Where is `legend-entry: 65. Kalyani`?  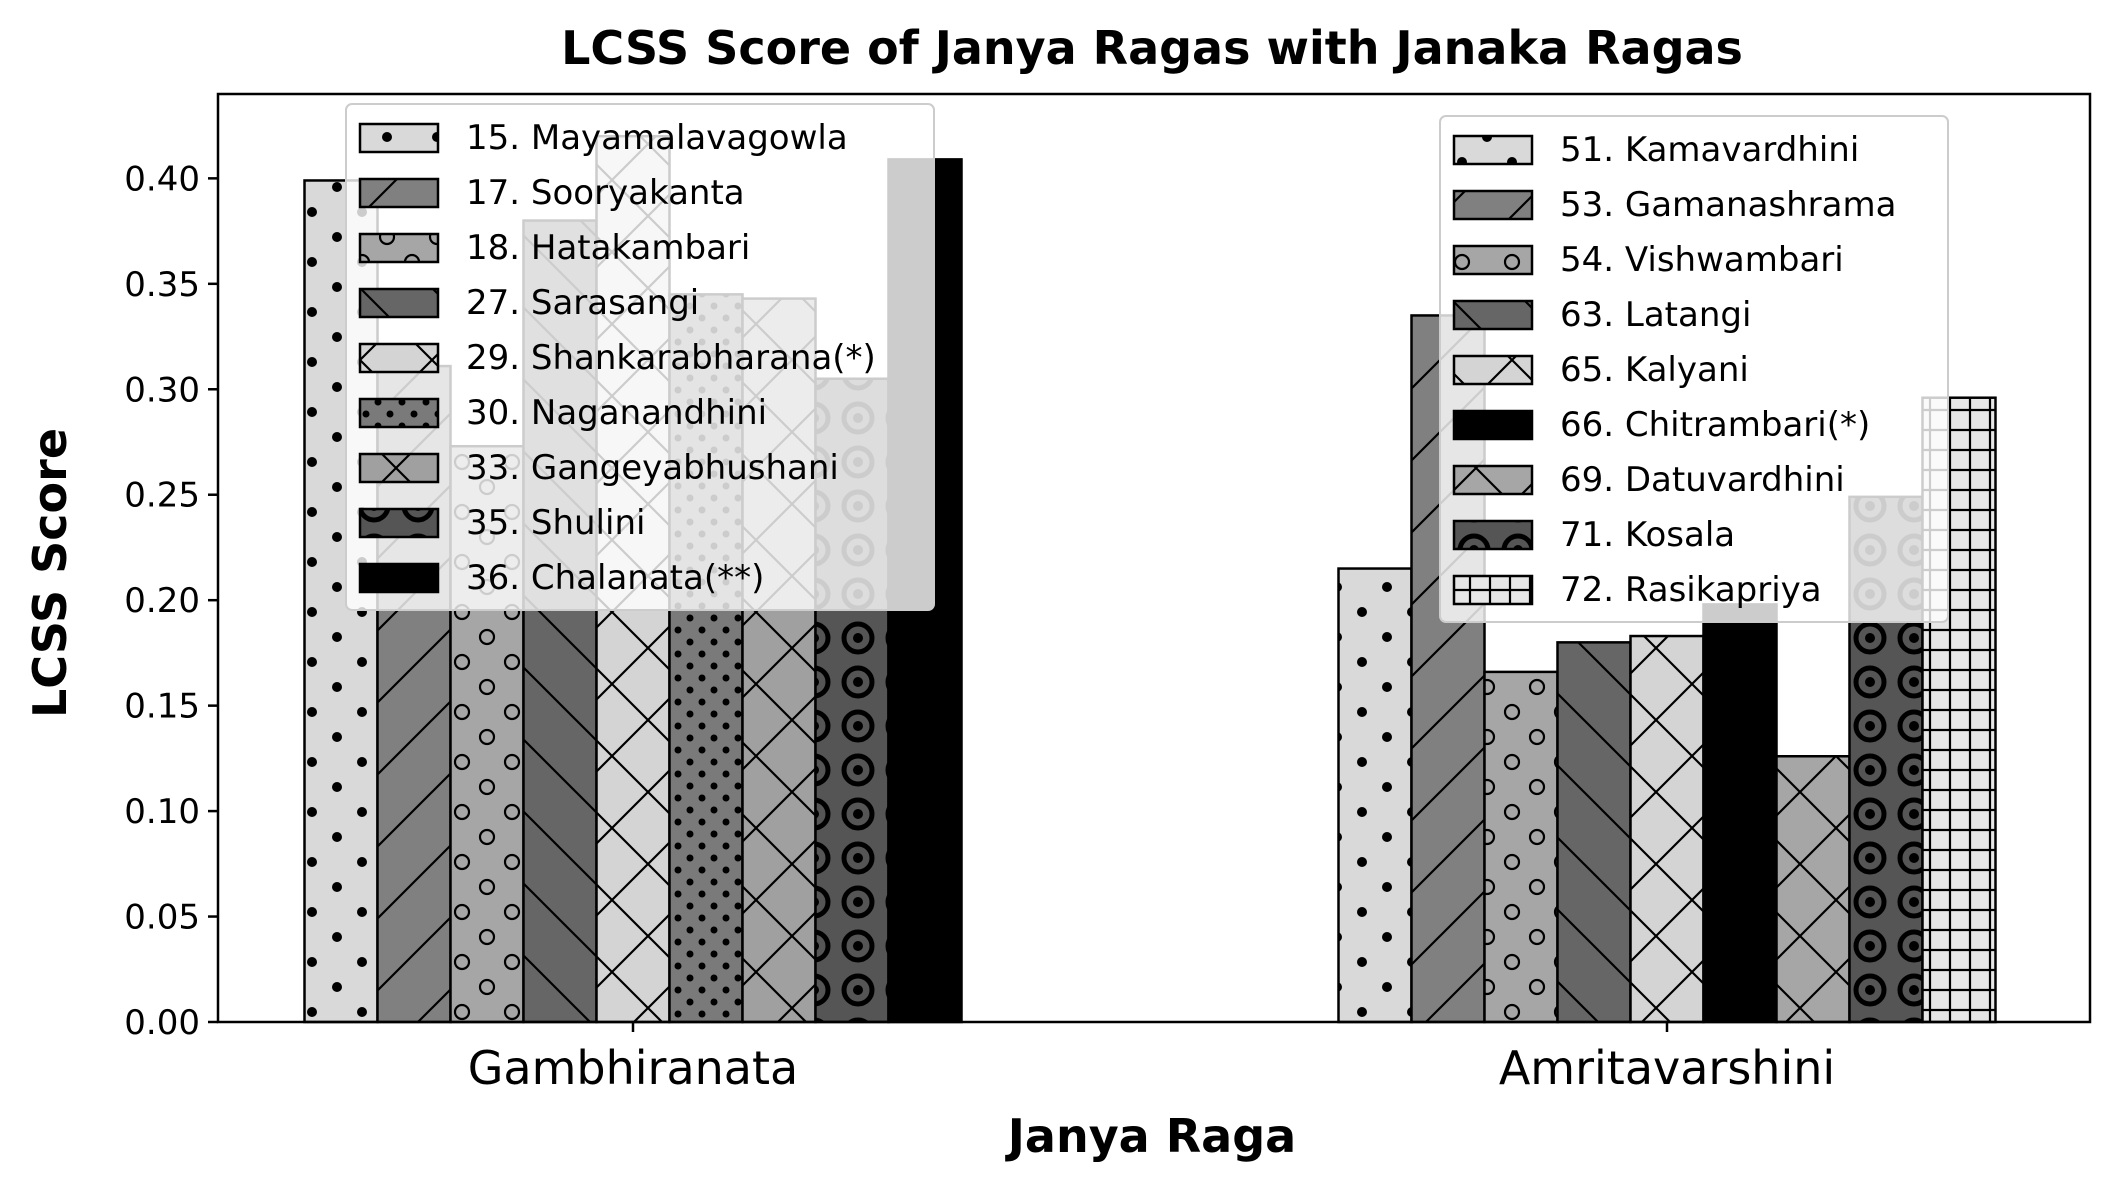
legend-entry: 65. Kalyani is located at coordinates (1654, 370).